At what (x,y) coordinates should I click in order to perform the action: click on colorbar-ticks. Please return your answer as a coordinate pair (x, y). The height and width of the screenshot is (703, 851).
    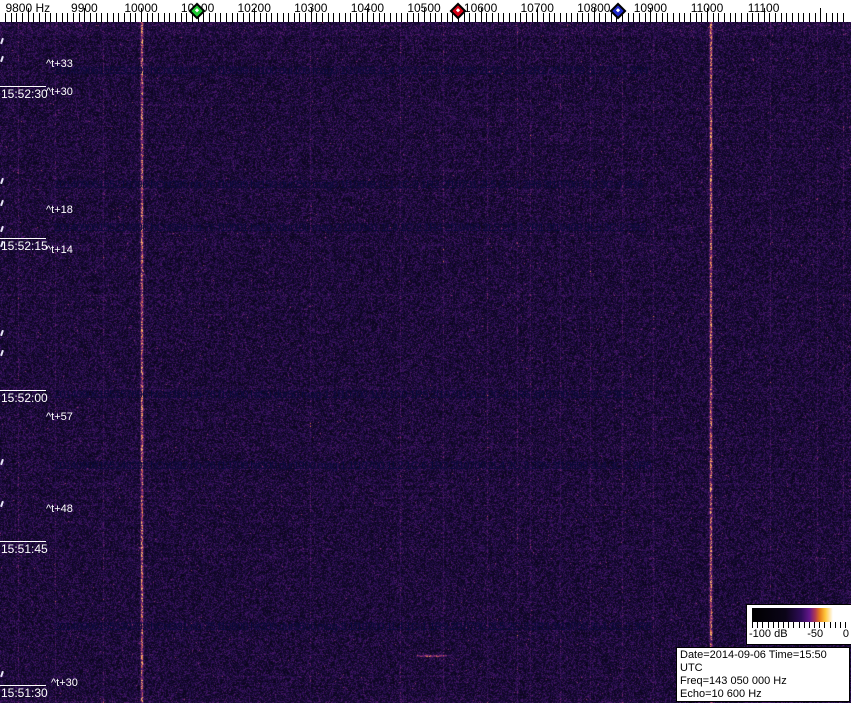
    Looking at the image, I should click on (799, 625).